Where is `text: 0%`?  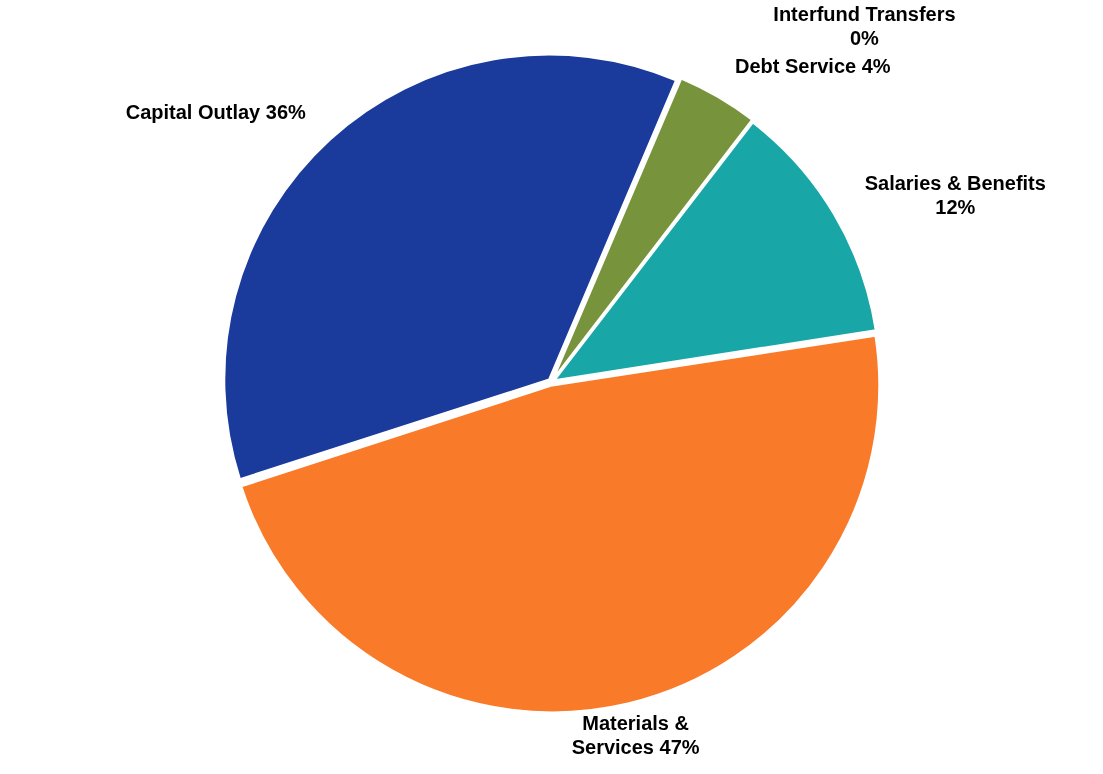
text: 0% is located at coordinates (864, 38).